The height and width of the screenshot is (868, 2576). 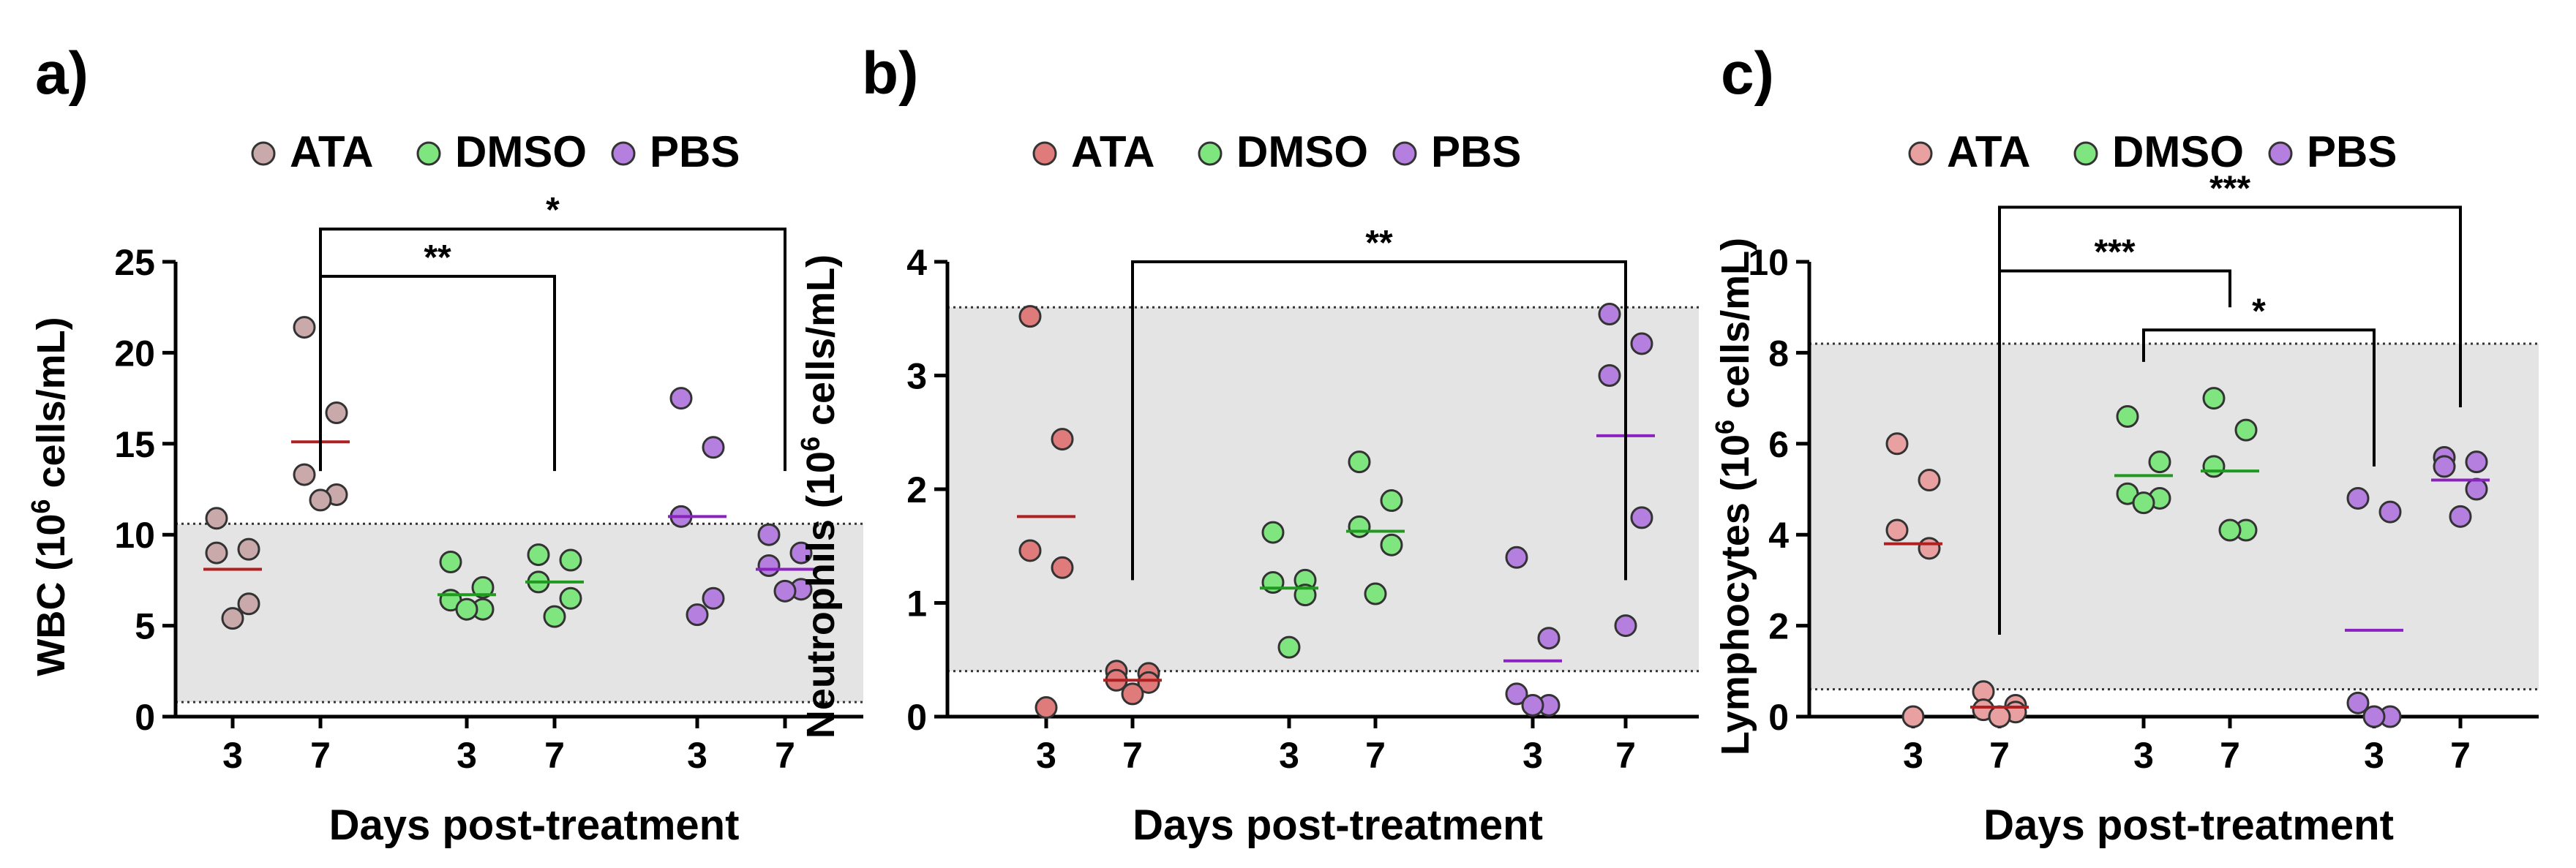 What do you see at coordinates (917, 376) in the screenshot?
I see `y-tick-label: 3` at bounding box center [917, 376].